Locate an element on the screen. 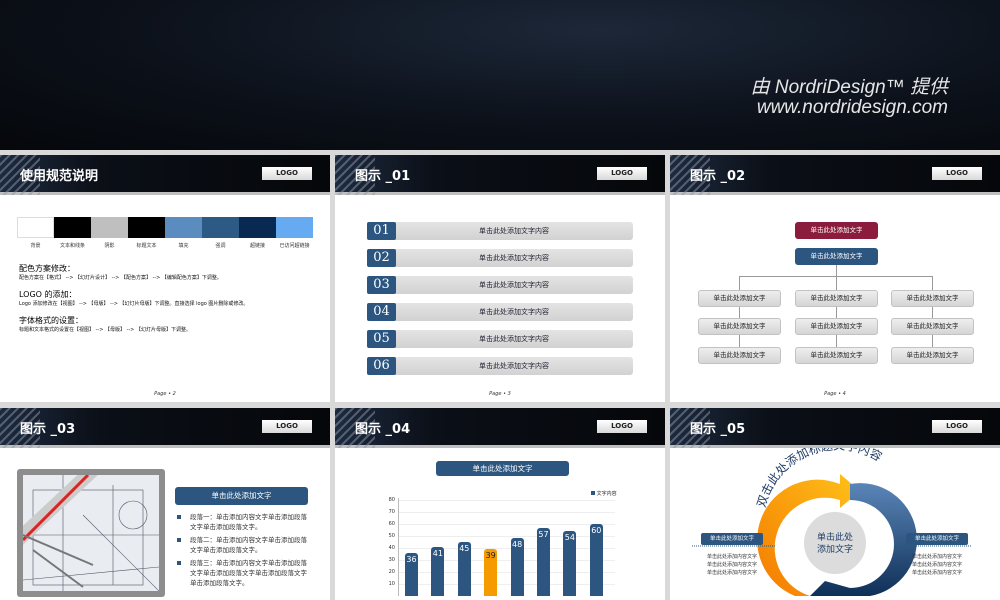 Image resolution: width=1000 pixels, height=600 pixels. y-tick-label: 50 is located at coordinates (391, 536).